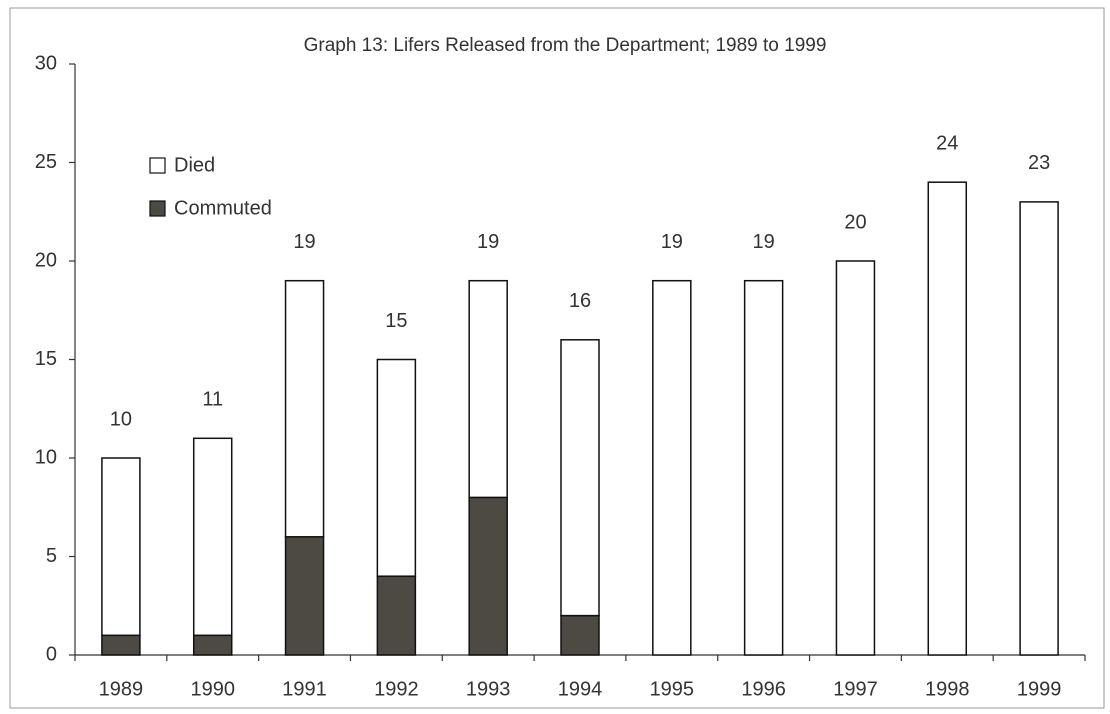  What do you see at coordinates (212, 689) in the screenshot?
I see `x-tick-label: 1990` at bounding box center [212, 689].